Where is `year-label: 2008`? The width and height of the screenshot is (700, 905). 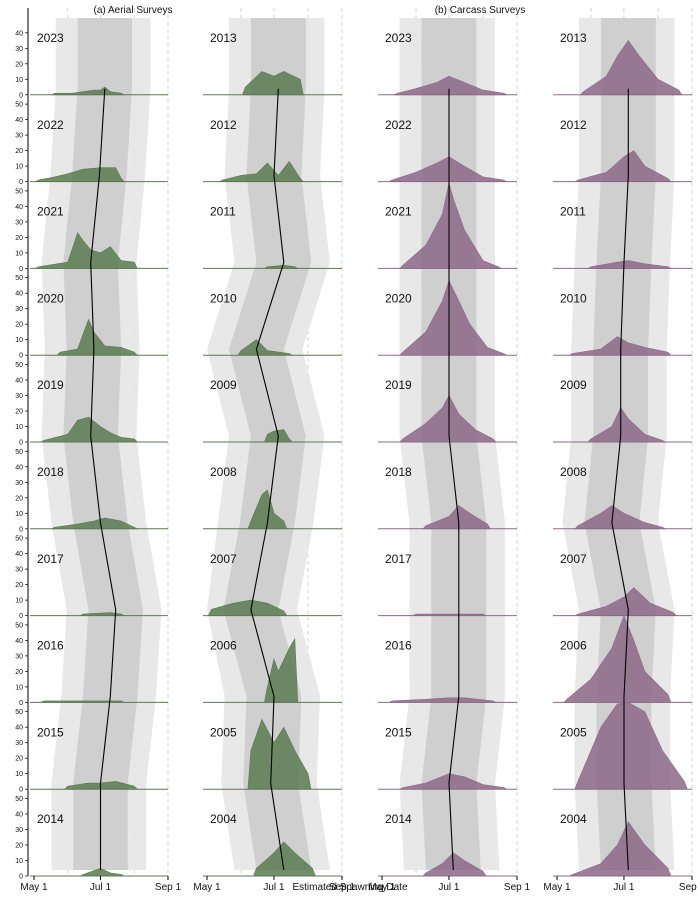 year-label: 2008 is located at coordinates (573, 472).